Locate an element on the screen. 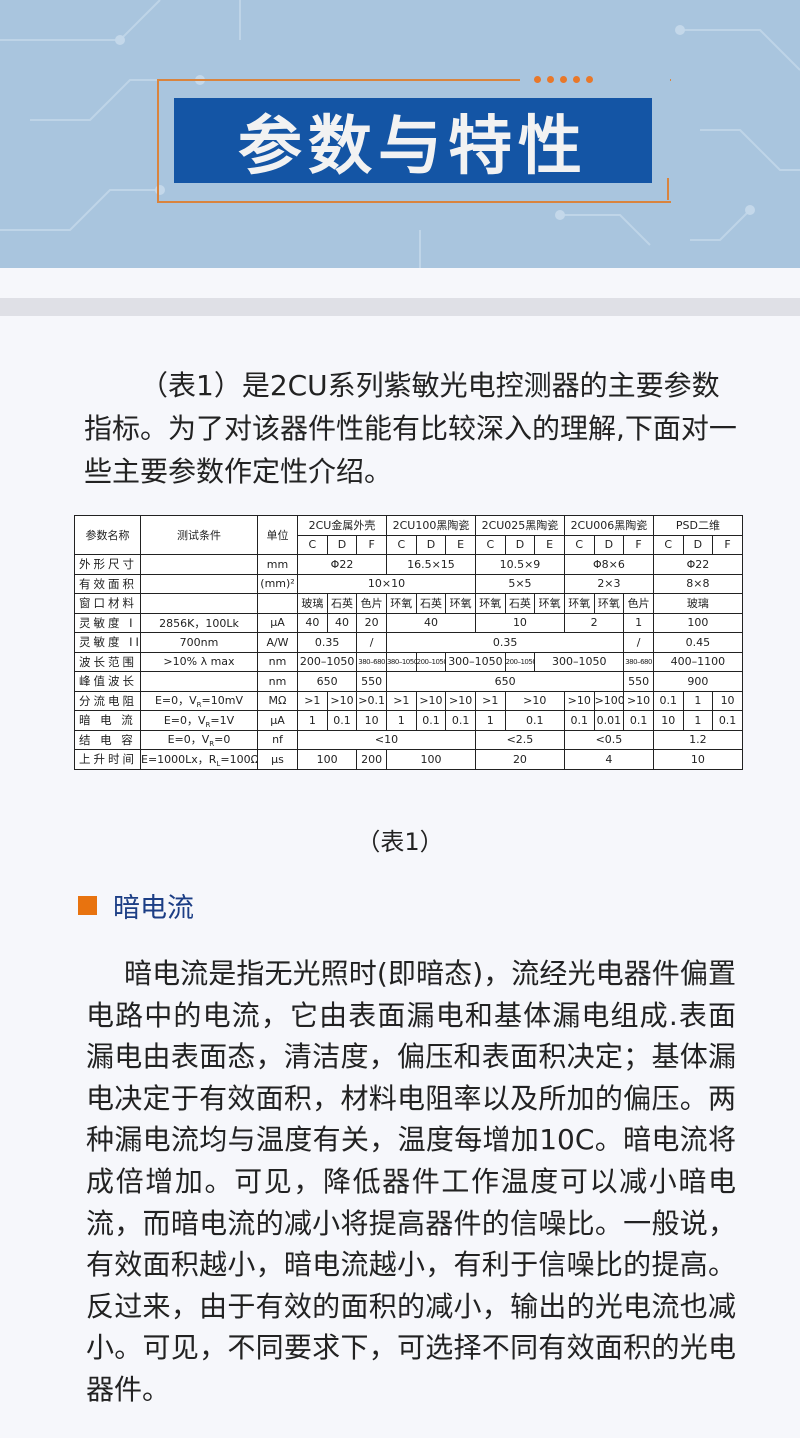 Image resolution: width=800 pixels, height=1438 pixels. table-row: 峰值波长 nm 650 550 650 550 900 is located at coordinates (408, 681).